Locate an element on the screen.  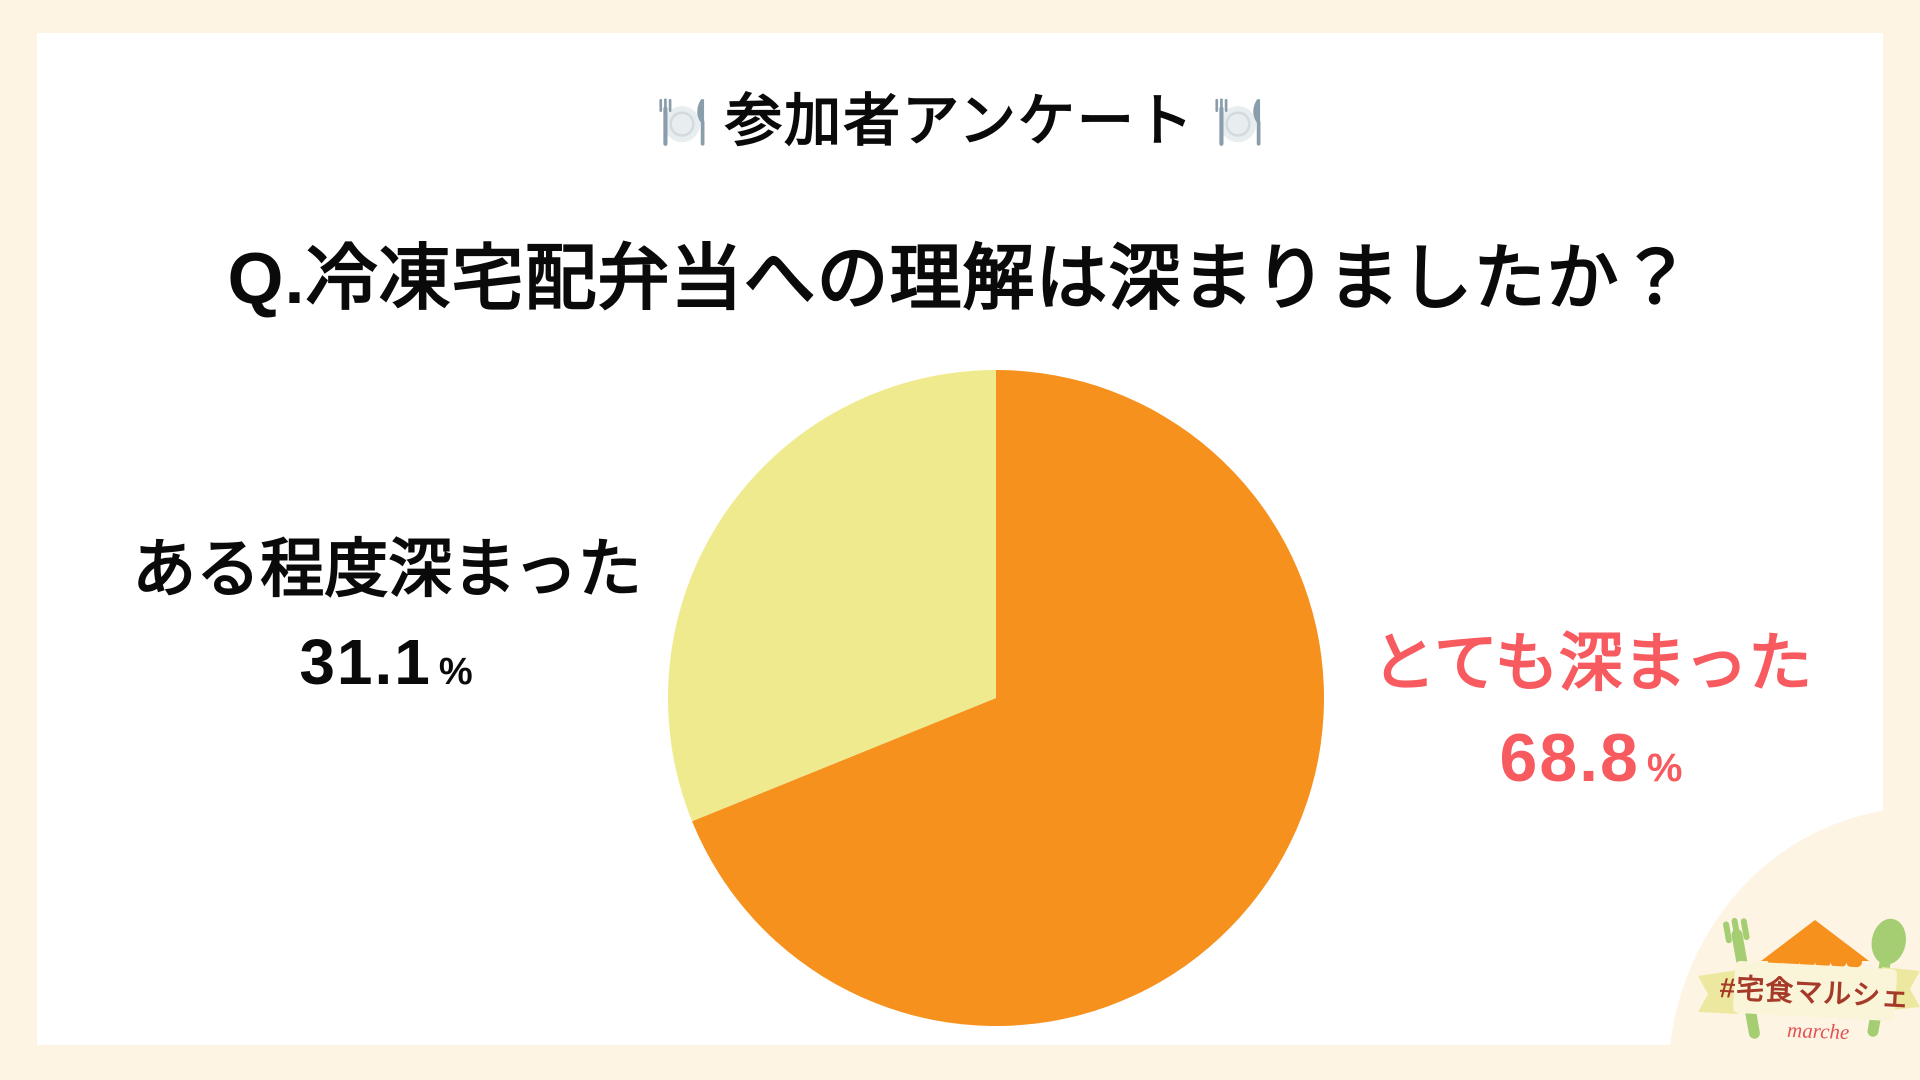
slice-label: とても深まった is located at coordinates (1592, 663).